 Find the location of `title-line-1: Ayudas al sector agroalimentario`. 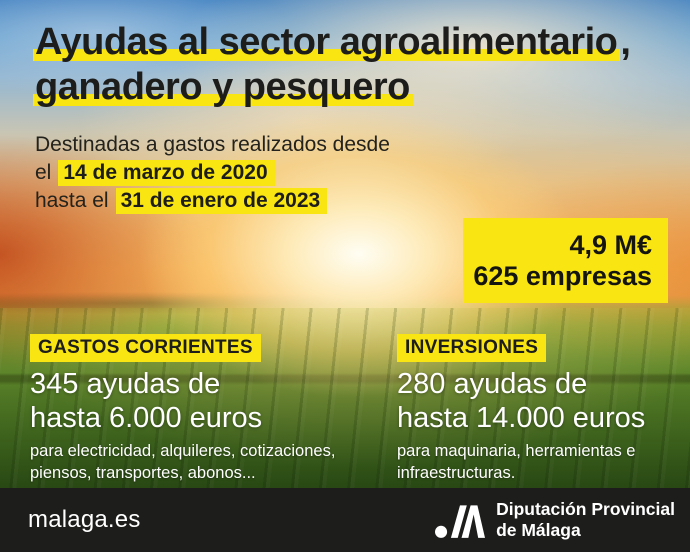

title-line-1: Ayudas al sector agroalimentario is located at coordinates (327, 42).